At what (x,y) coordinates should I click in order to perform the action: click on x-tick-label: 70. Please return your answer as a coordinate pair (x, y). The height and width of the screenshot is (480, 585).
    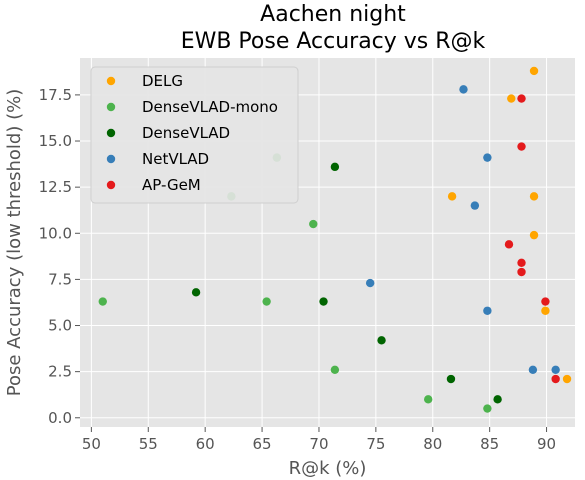
    Looking at the image, I should click on (318, 444).